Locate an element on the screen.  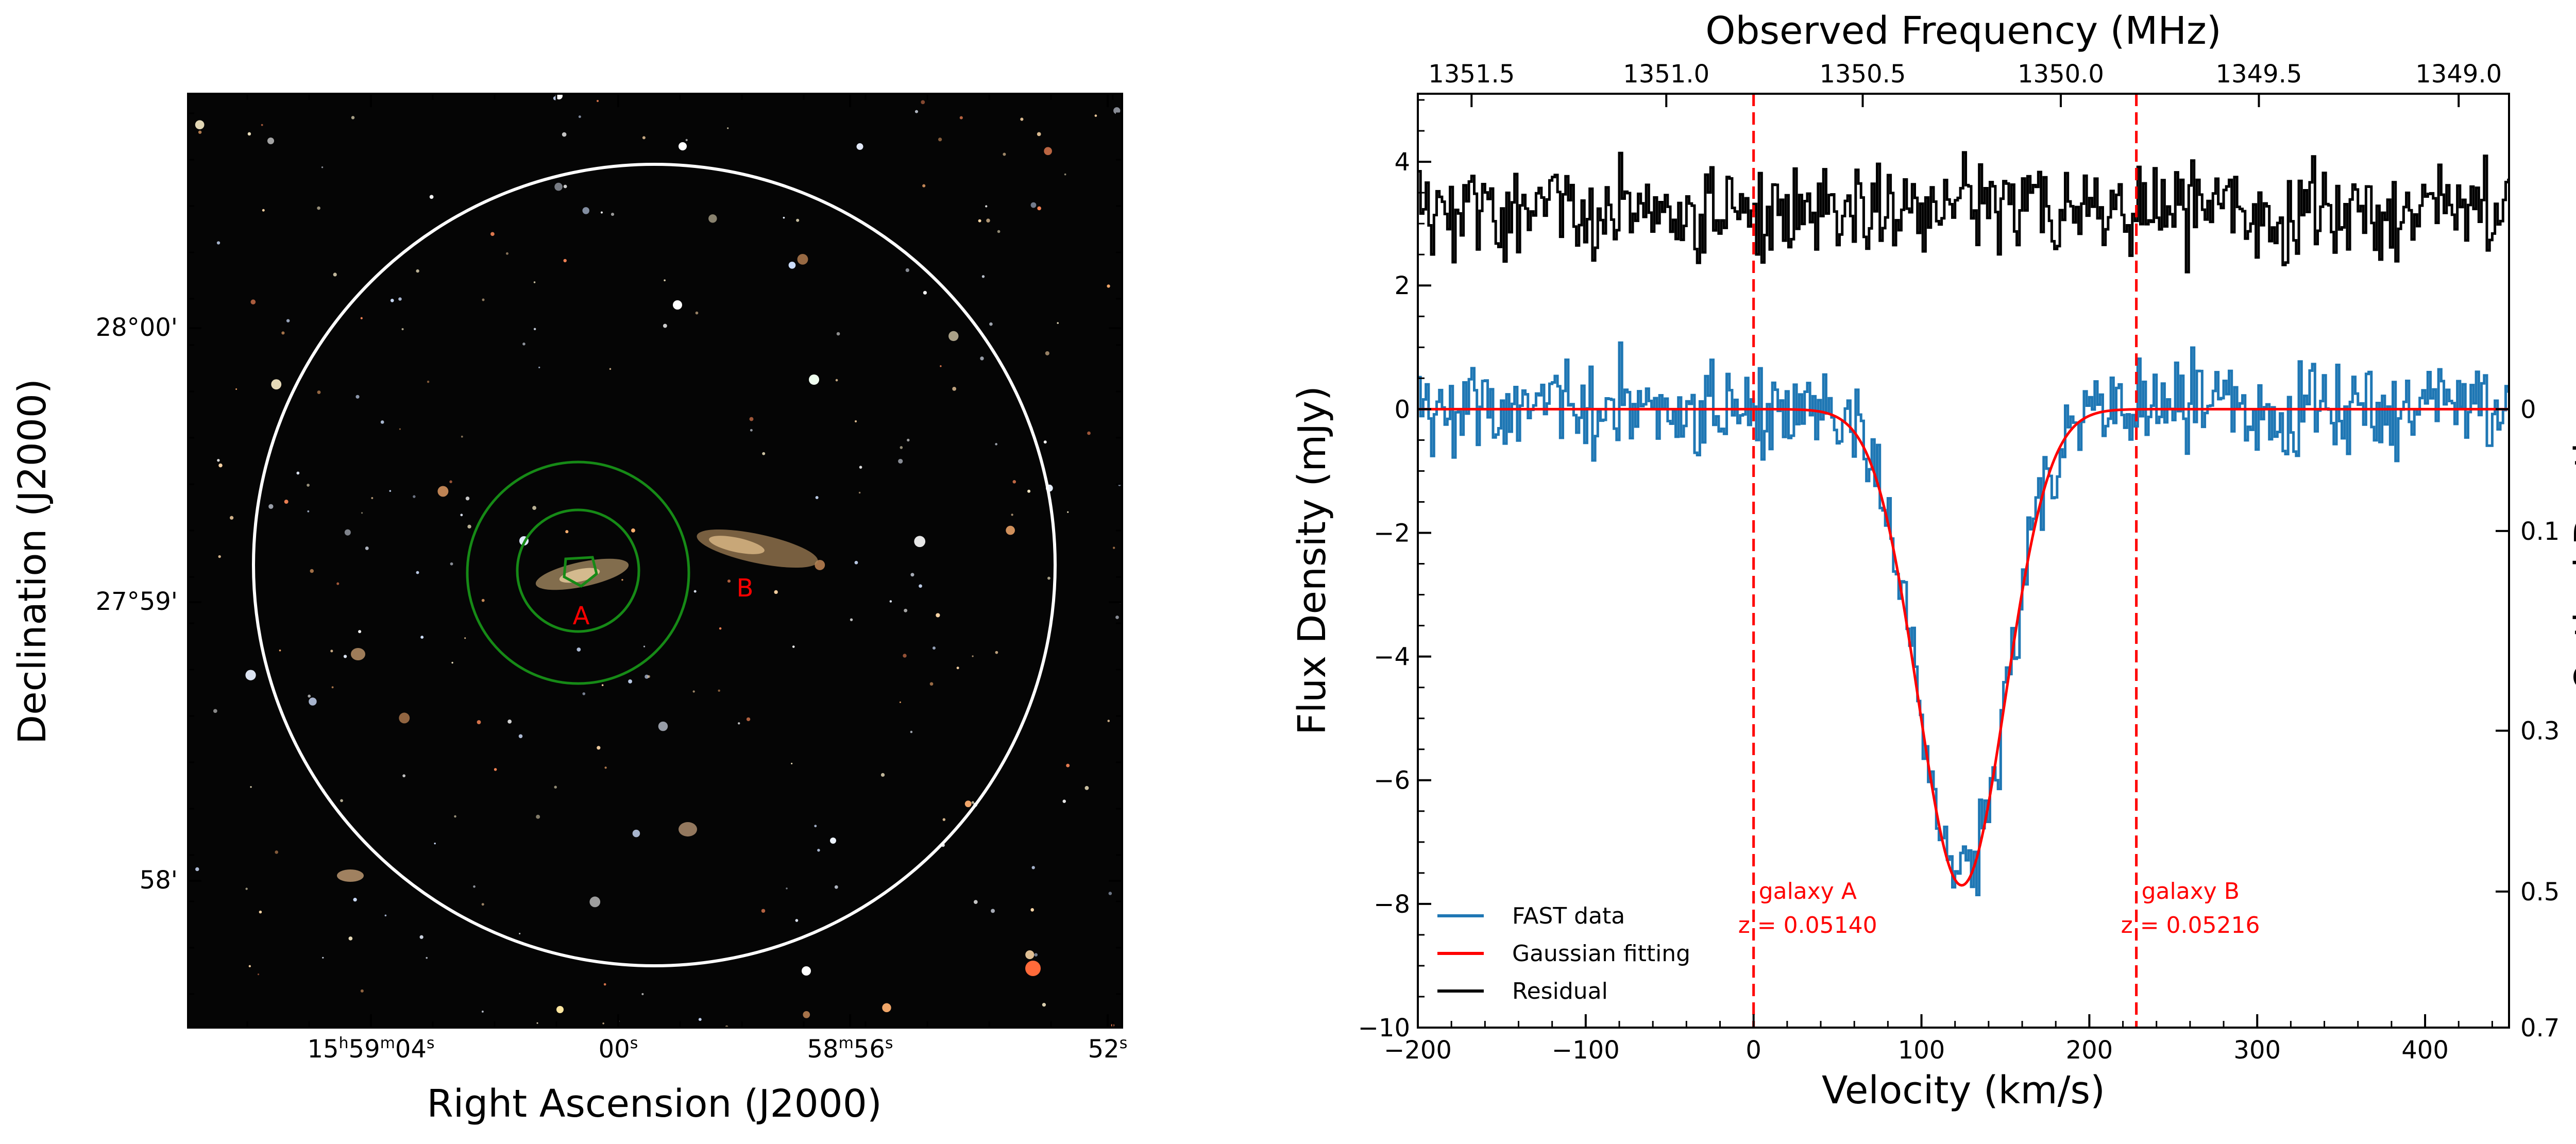
optical-depth-tick-label: 0 is located at coordinates (2528, 409).